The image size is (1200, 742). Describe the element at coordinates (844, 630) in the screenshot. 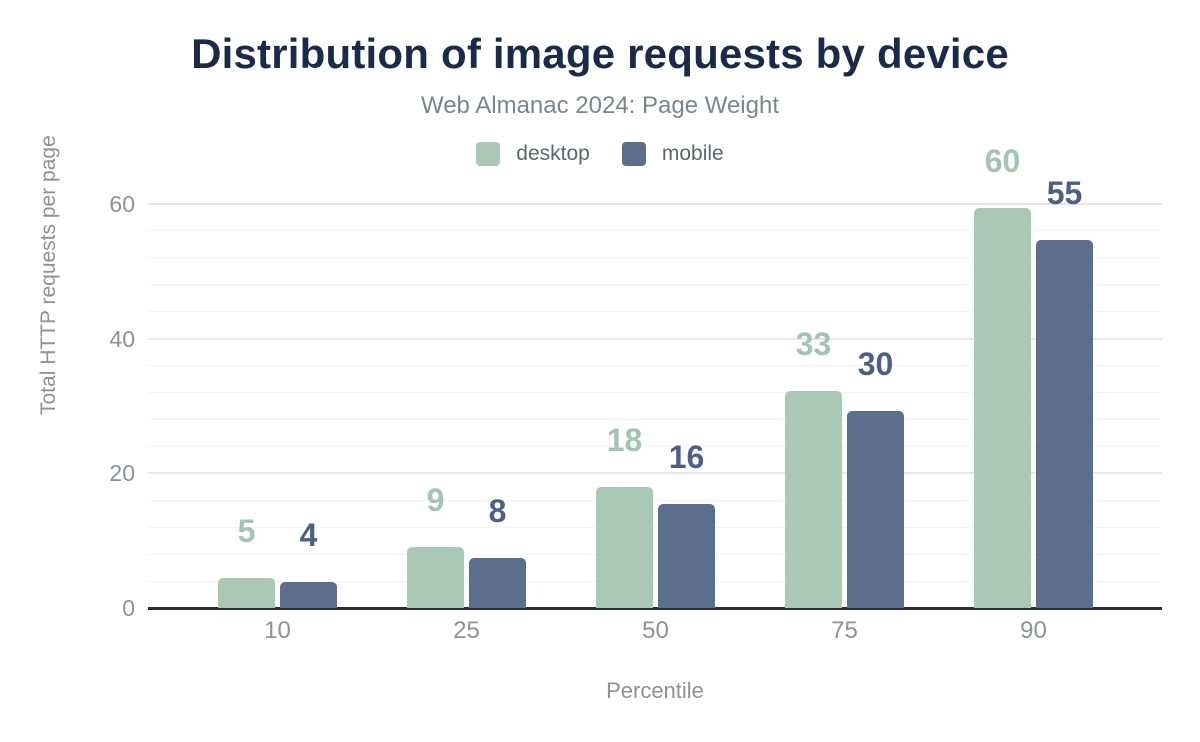

I see `x-tick-75: 75` at that location.